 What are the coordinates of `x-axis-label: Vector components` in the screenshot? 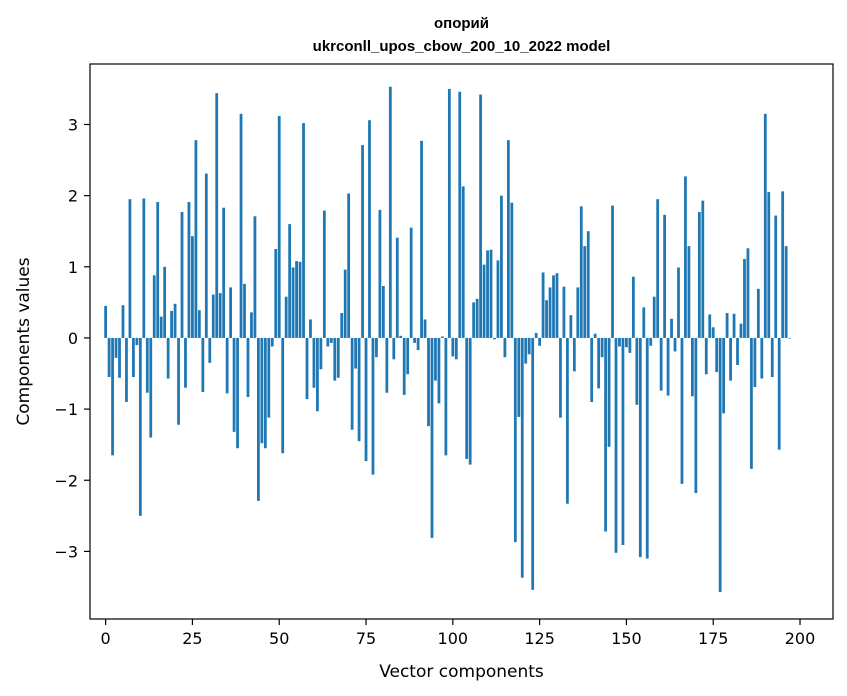 It's located at (461, 672).